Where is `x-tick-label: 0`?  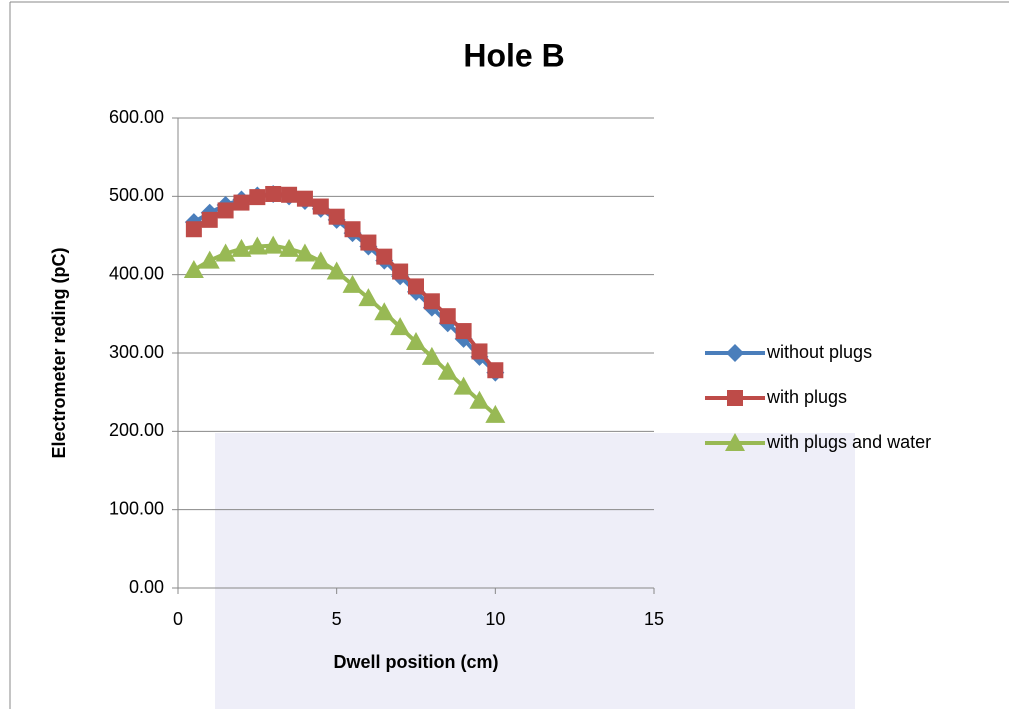
x-tick-label: 0 is located at coordinates (178, 619).